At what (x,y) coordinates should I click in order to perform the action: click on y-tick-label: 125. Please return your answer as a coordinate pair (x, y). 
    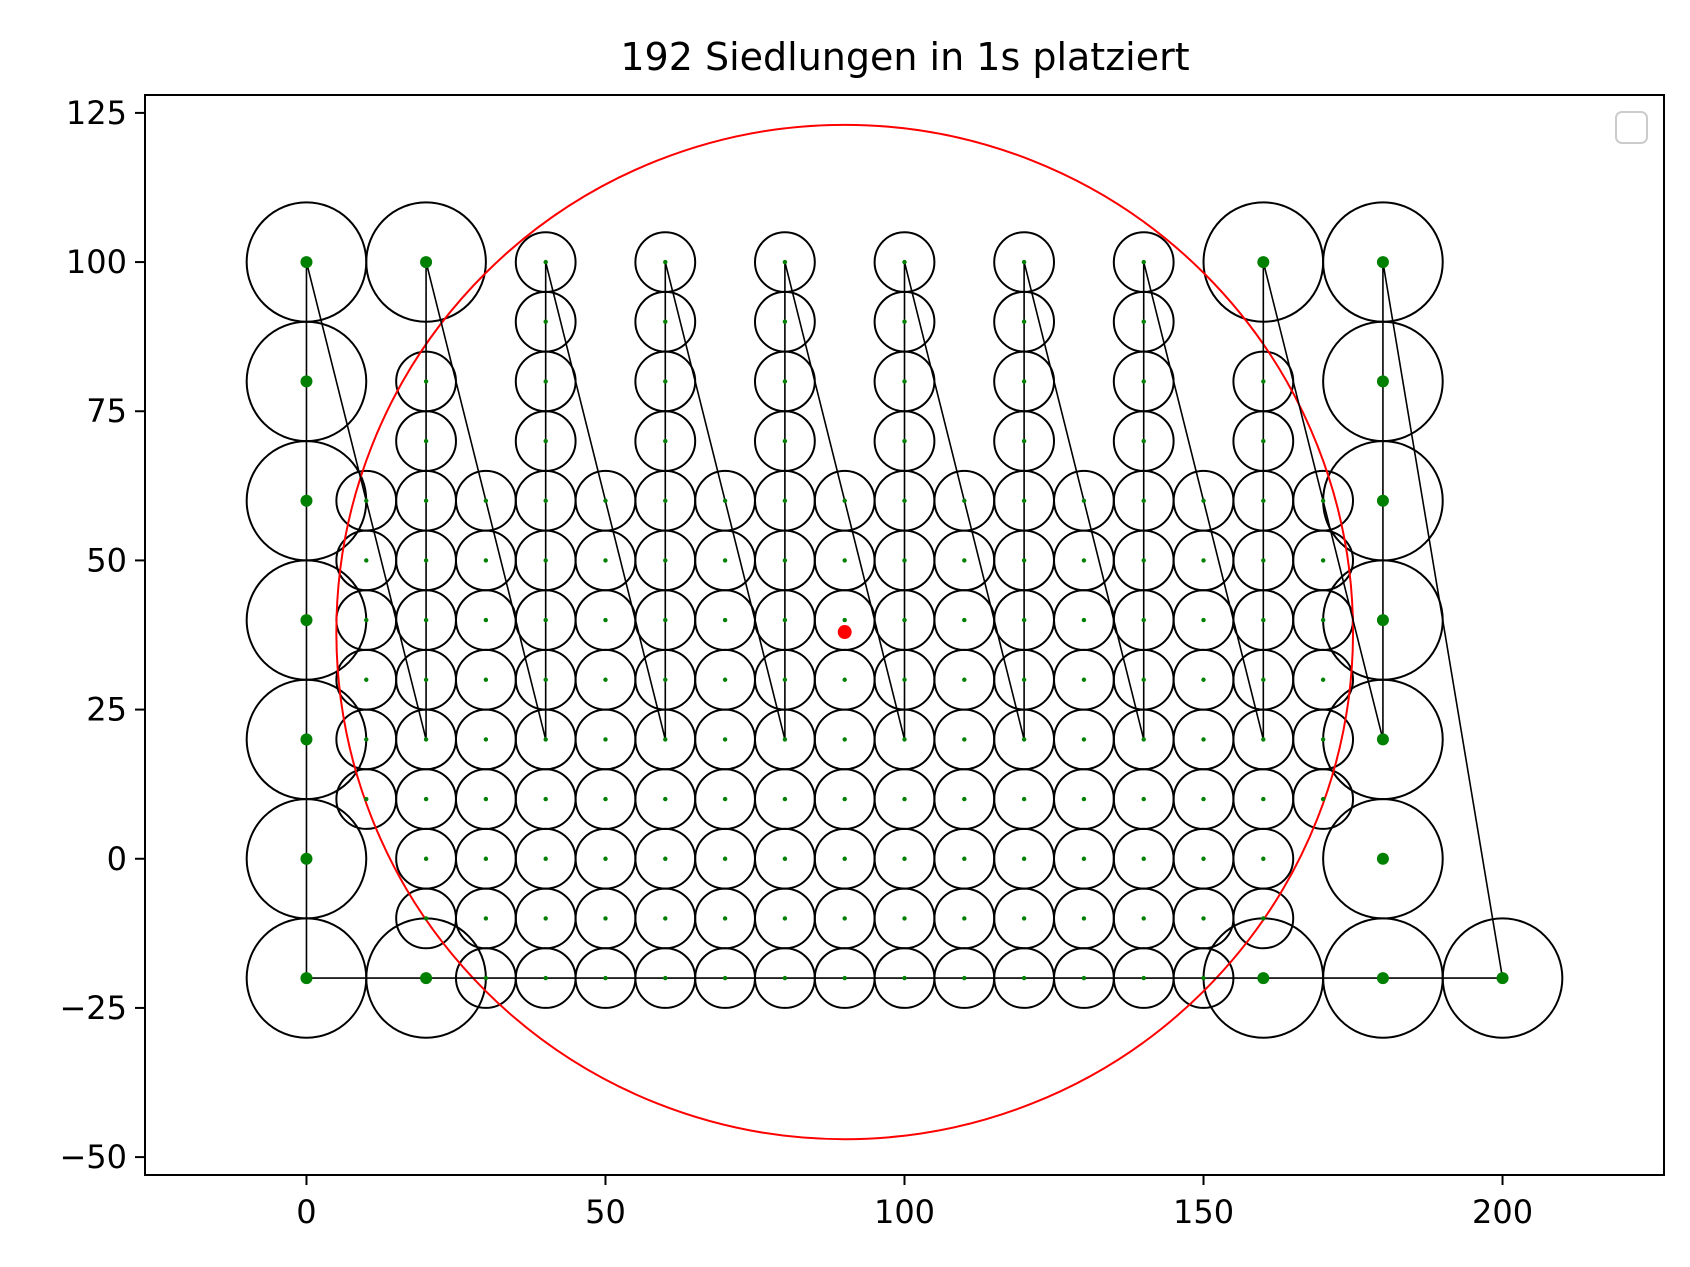
    Looking at the image, I should click on (96, 113).